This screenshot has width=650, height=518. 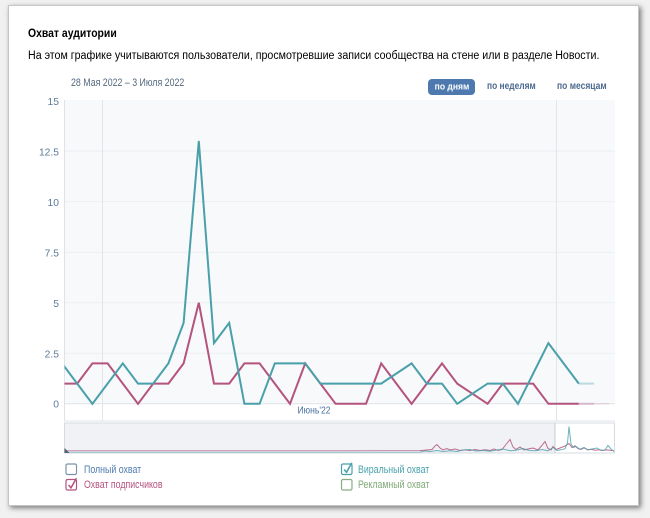 I want to click on svg-text: 0, so click(x=56, y=405).